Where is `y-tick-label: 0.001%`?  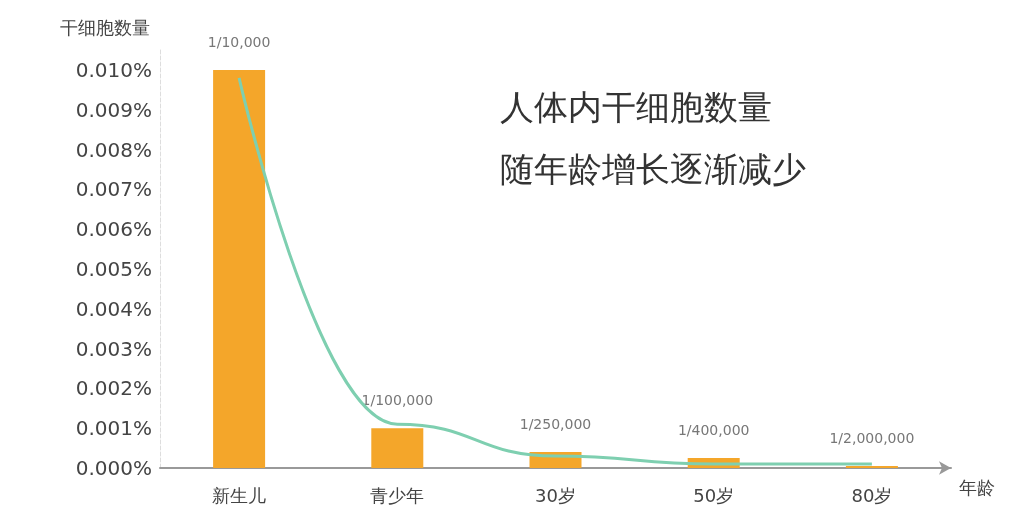 y-tick-label: 0.001% is located at coordinates (113, 428).